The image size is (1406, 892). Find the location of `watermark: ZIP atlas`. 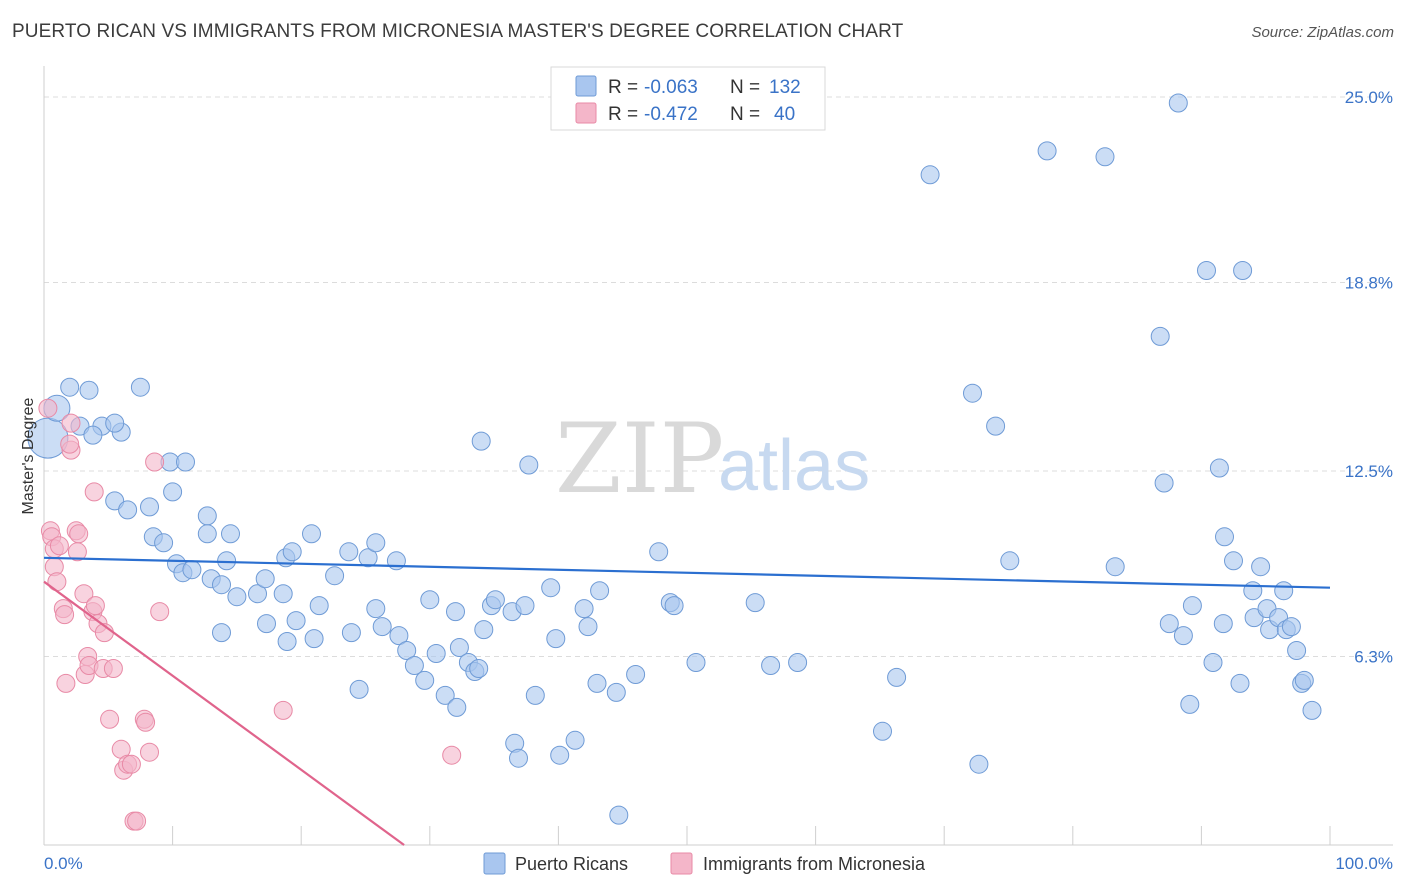

watermark: ZIP atlas is located at coordinates (712, 459).